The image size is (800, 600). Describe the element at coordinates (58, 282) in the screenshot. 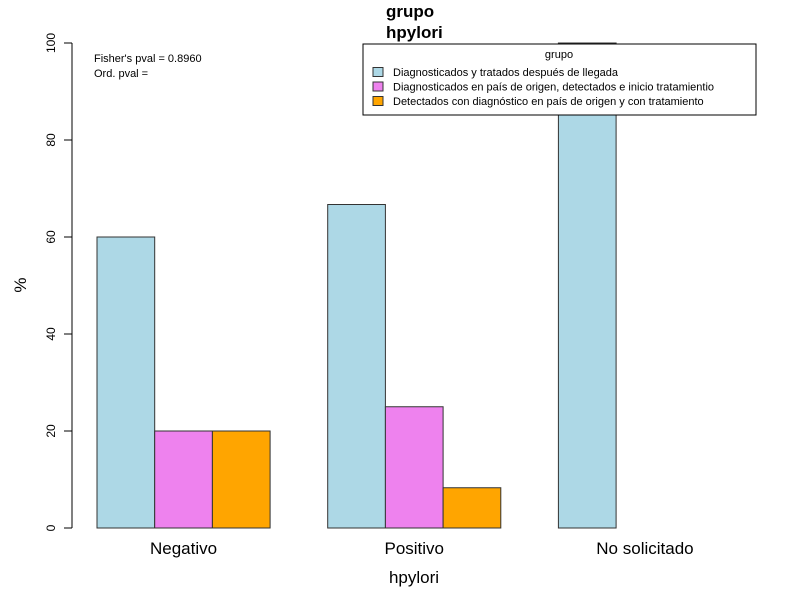

I see `y-axis: 0 20 40 60 80 100` at that location.